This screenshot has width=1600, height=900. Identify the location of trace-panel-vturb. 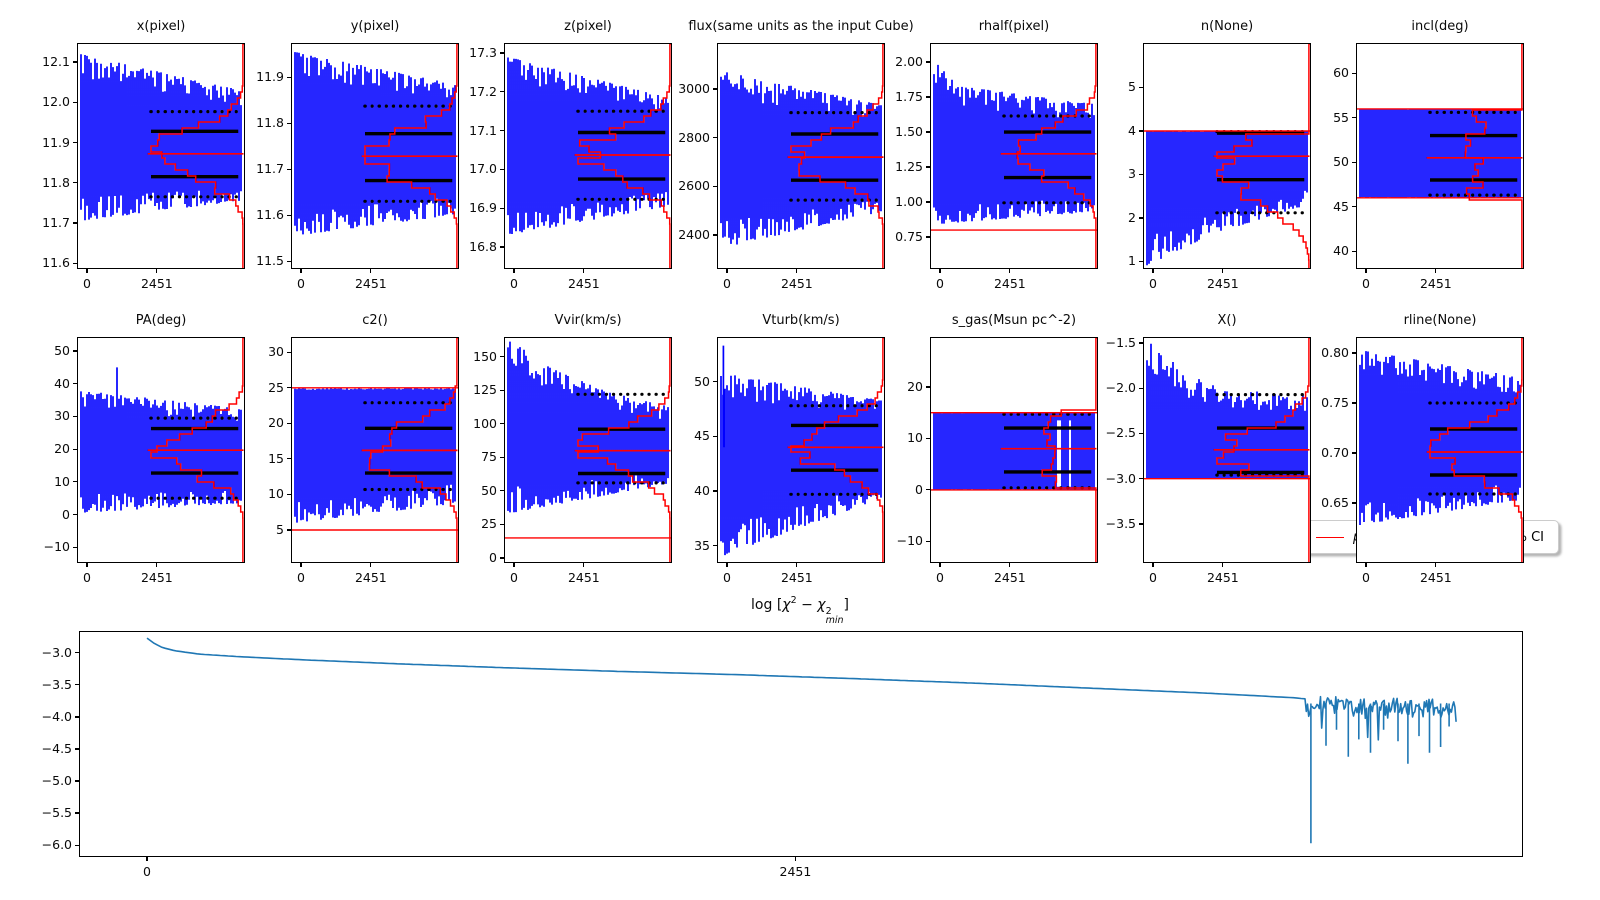
(801, 450).